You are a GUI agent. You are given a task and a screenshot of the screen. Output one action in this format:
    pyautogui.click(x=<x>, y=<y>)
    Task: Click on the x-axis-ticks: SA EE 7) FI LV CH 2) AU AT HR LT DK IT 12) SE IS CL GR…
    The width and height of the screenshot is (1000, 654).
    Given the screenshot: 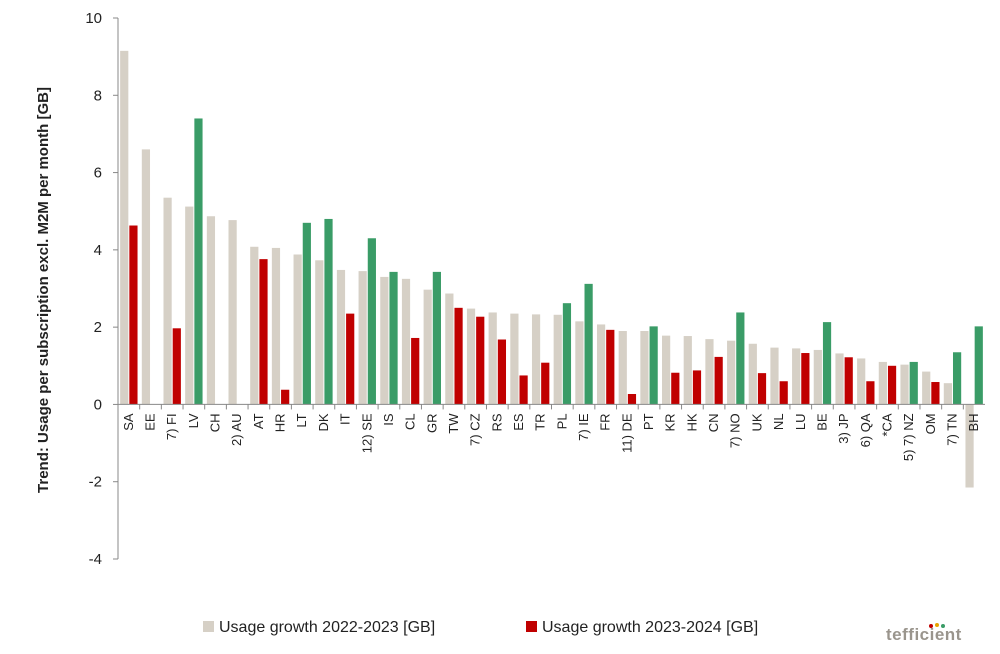 What is the action you would take?
    pyautogui.click(x=551, y=432)
    